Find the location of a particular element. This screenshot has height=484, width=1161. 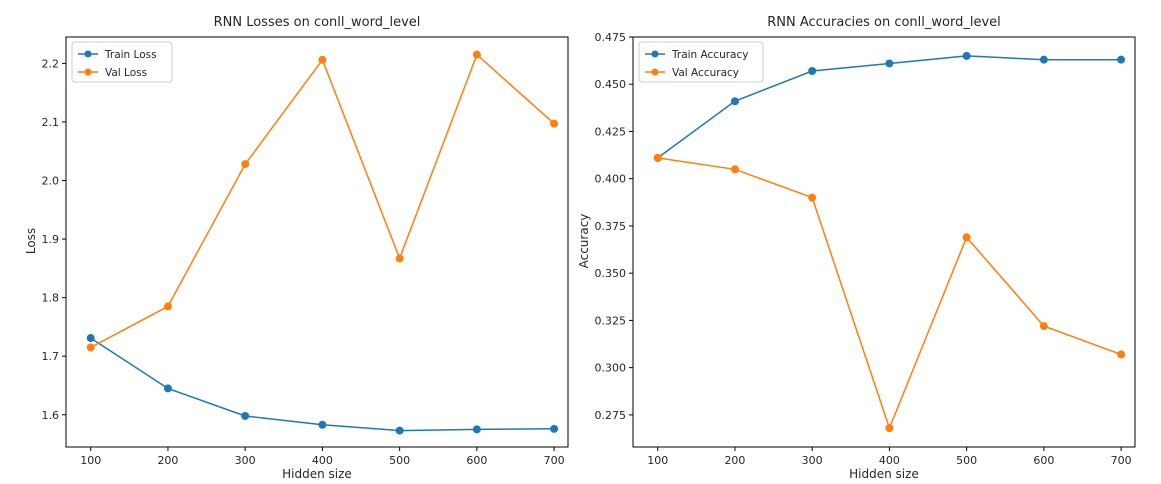

accuracy-chart-legend-label: Train Accuracy is located at coordinates (709, 55).